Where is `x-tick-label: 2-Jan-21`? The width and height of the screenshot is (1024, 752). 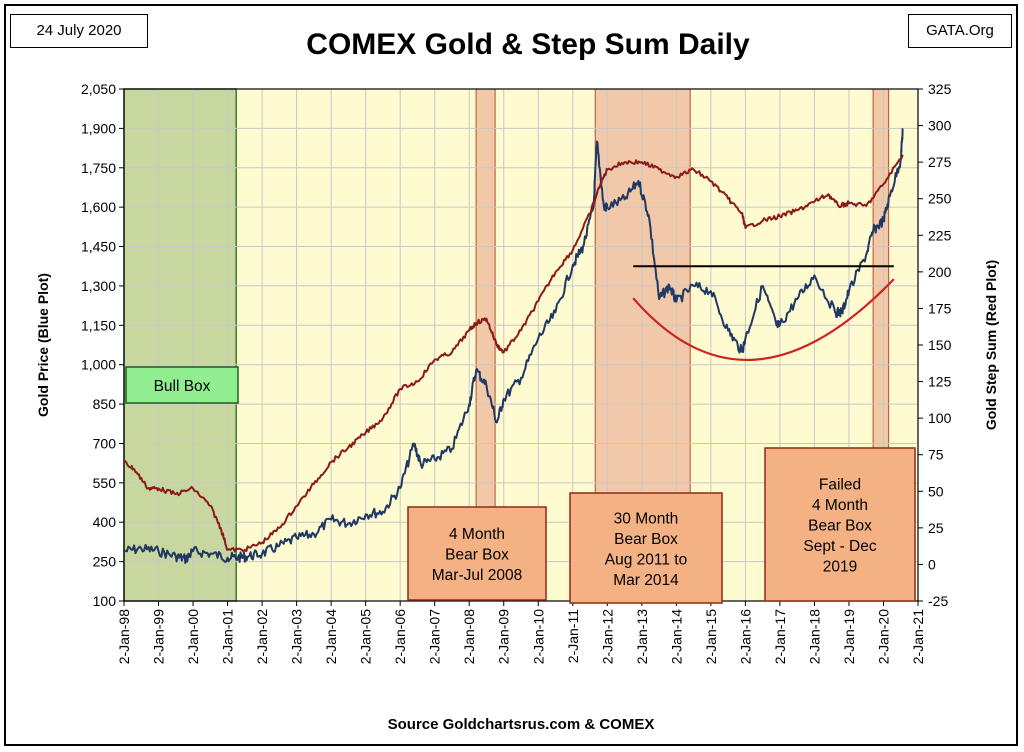 x-tick-label: 2-Jan-21 is located at coordinates (918, 636).